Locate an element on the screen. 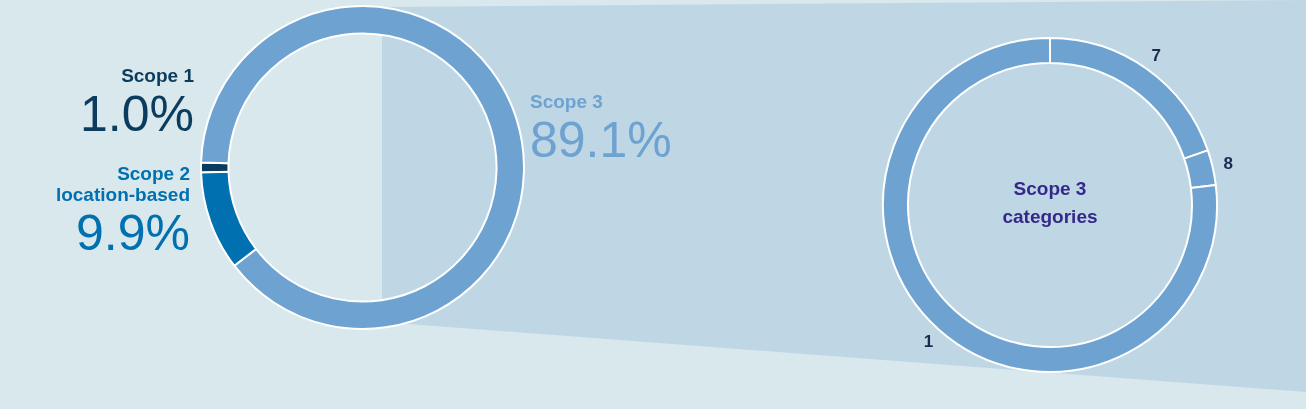  slice-label: 7 is located at coordinates (1156, 55).